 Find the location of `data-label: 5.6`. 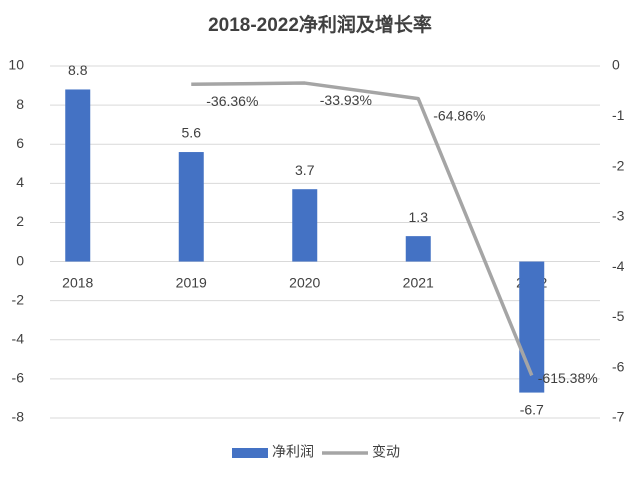

data-label: 5.6 is located at coordinates (192, 133).